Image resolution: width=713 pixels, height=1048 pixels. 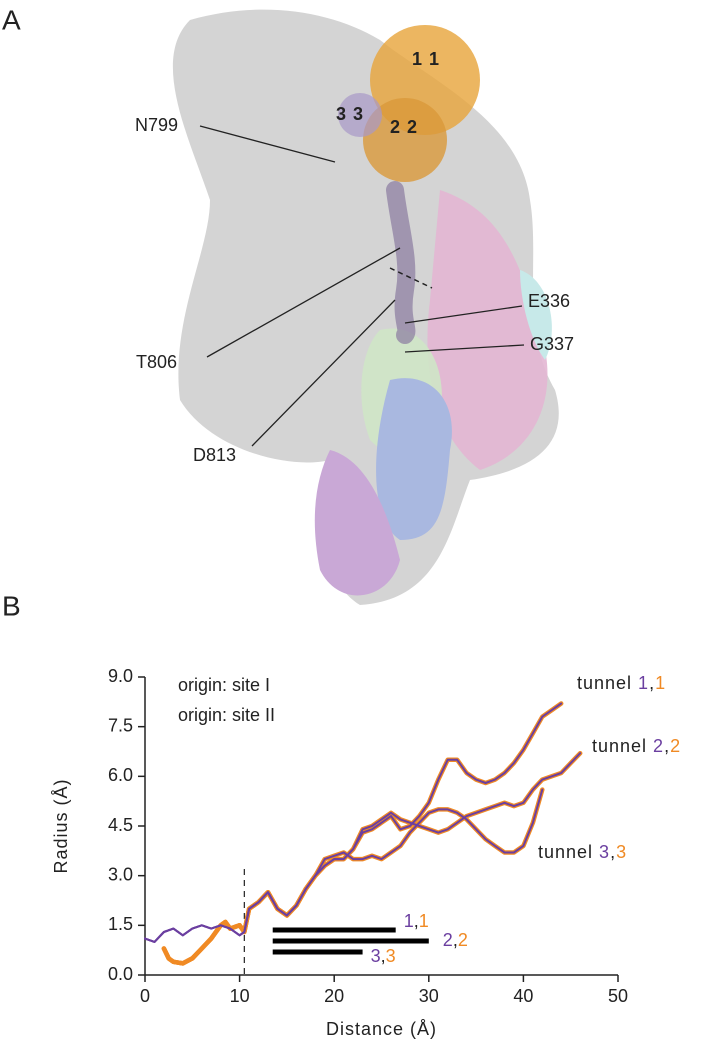 What do you see at coordinates (414, 459) in the screenshot?
I see `surface-blue` at bounding box center [414, 459].